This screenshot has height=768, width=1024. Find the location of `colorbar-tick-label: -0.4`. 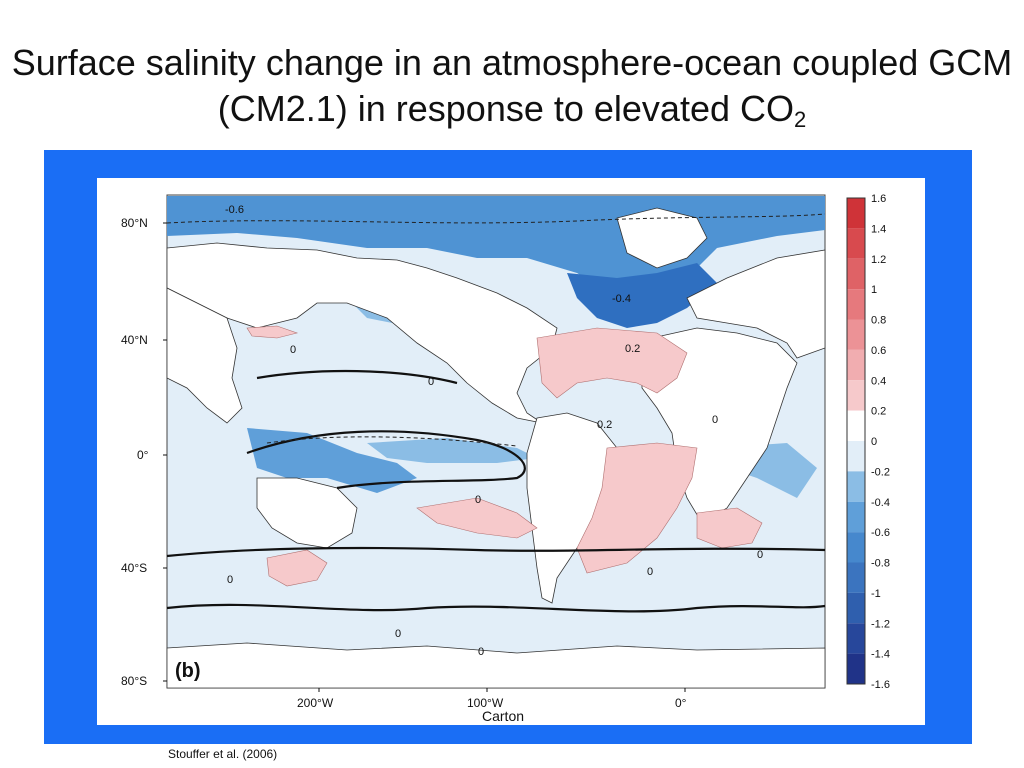

colorbar-tick-label: -0.4 is located at coordinates (880, 503).